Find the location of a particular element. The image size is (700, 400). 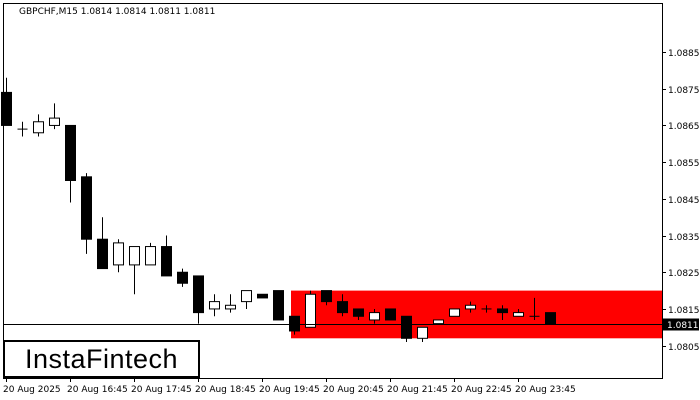

current-price-badge: 1.0811 is located at coordinates (681, 324).